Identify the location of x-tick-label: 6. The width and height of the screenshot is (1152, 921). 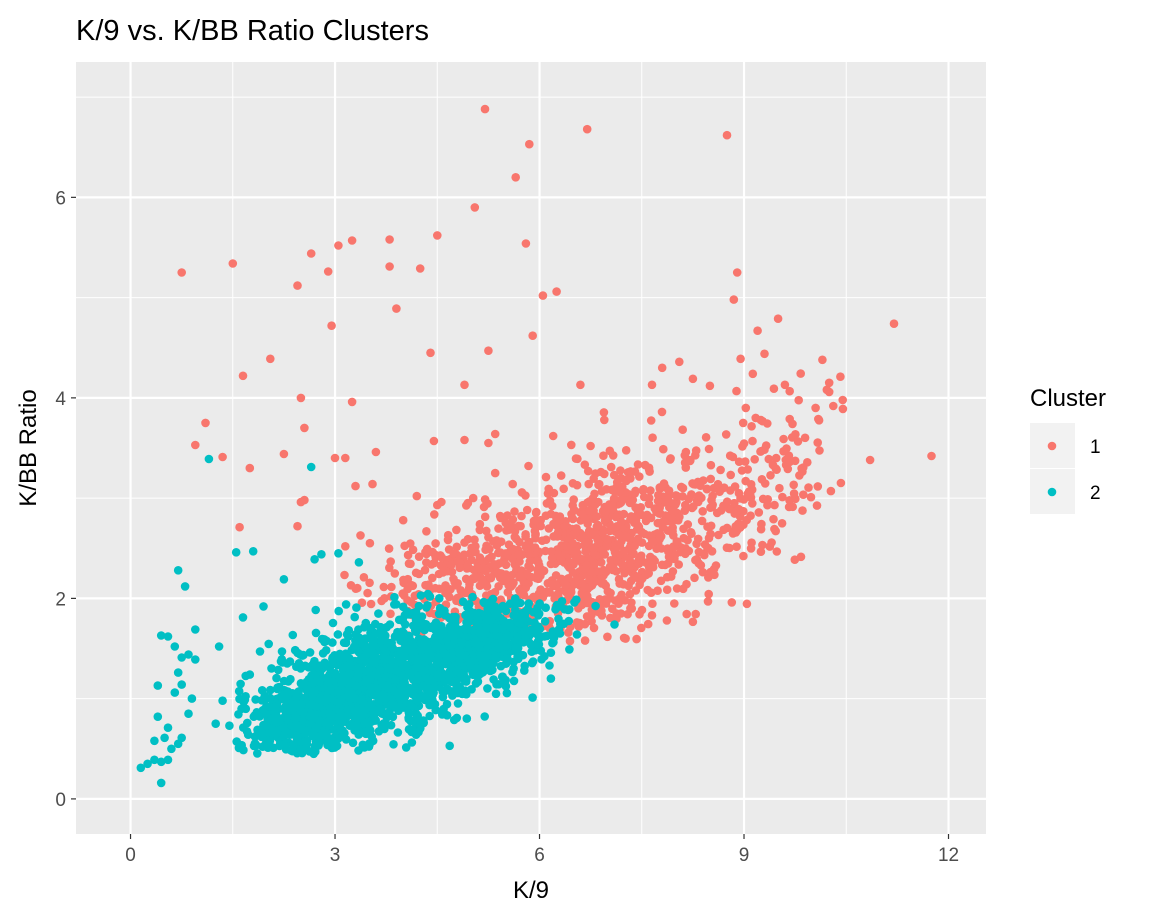
(539, 855).